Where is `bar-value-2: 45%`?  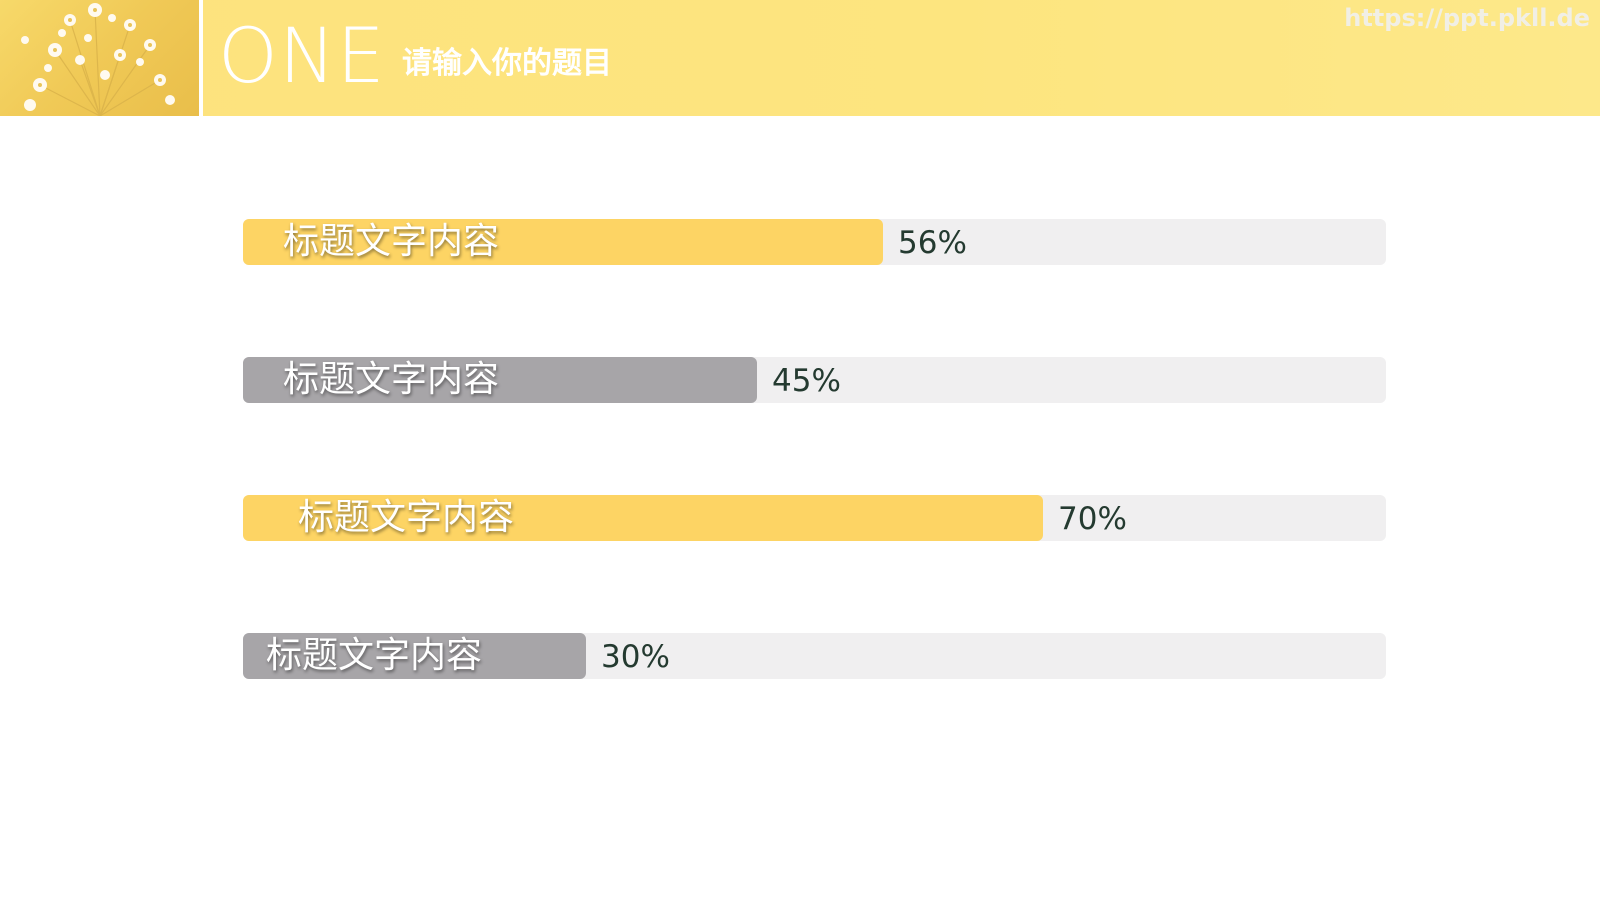 bar-value-2: 45% is located at coordinates (806, 381).